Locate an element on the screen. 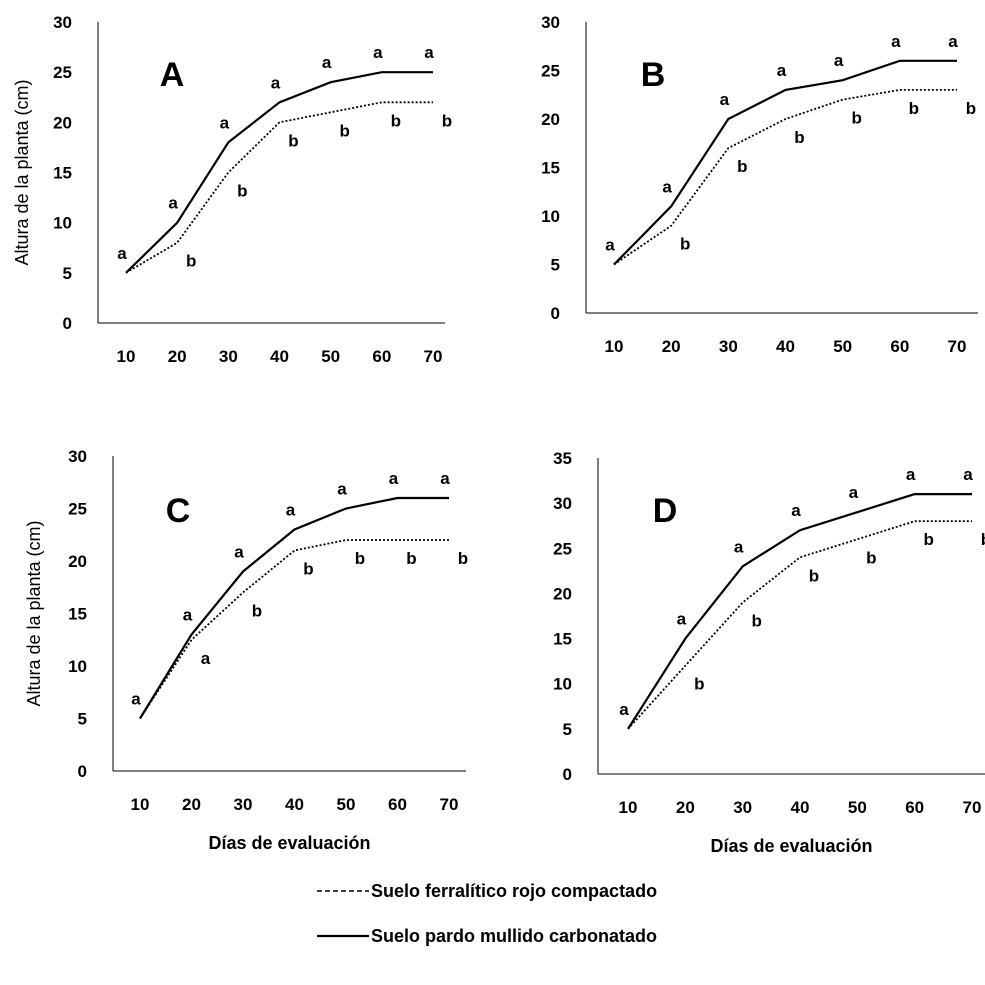 This screenshot has height=985, width=985. panel-a-y-tick-label: 5 is located at coordinates (67, 273).